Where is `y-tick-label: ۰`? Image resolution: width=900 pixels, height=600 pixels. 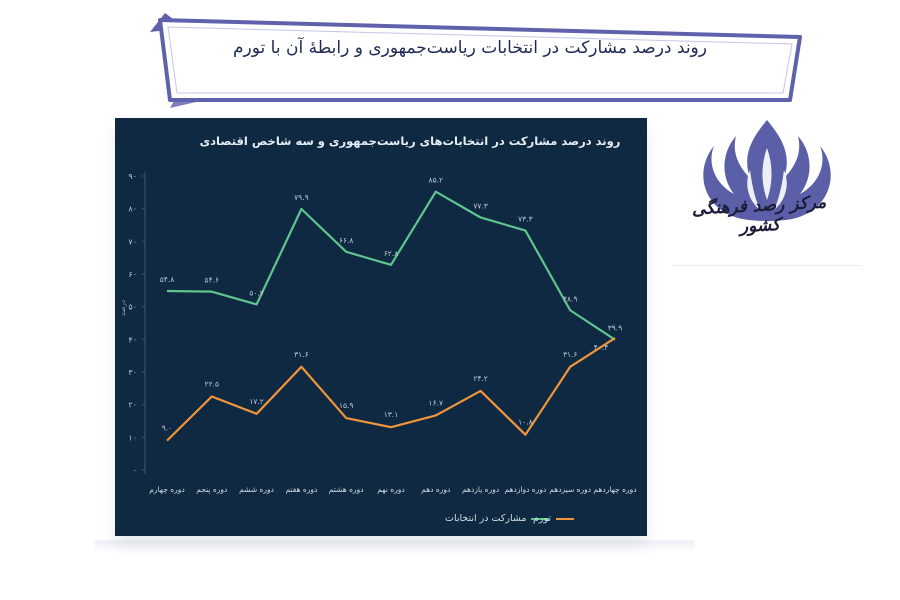 y-tick-label: ۰ is located at coordinates (135, 470).